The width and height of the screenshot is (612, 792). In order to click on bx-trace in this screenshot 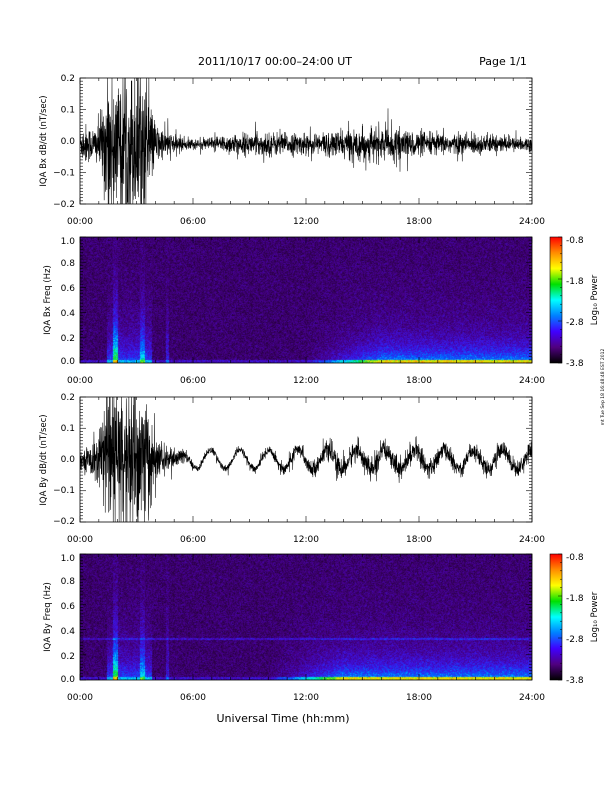, I will do `click(306, 141)`.